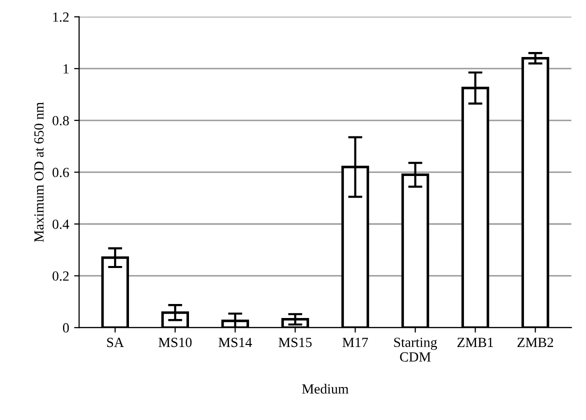 Image resolution: width=586 pixels, height=420 pixels. I want to click on y-tick-label: 1.2, so click(61, 17).